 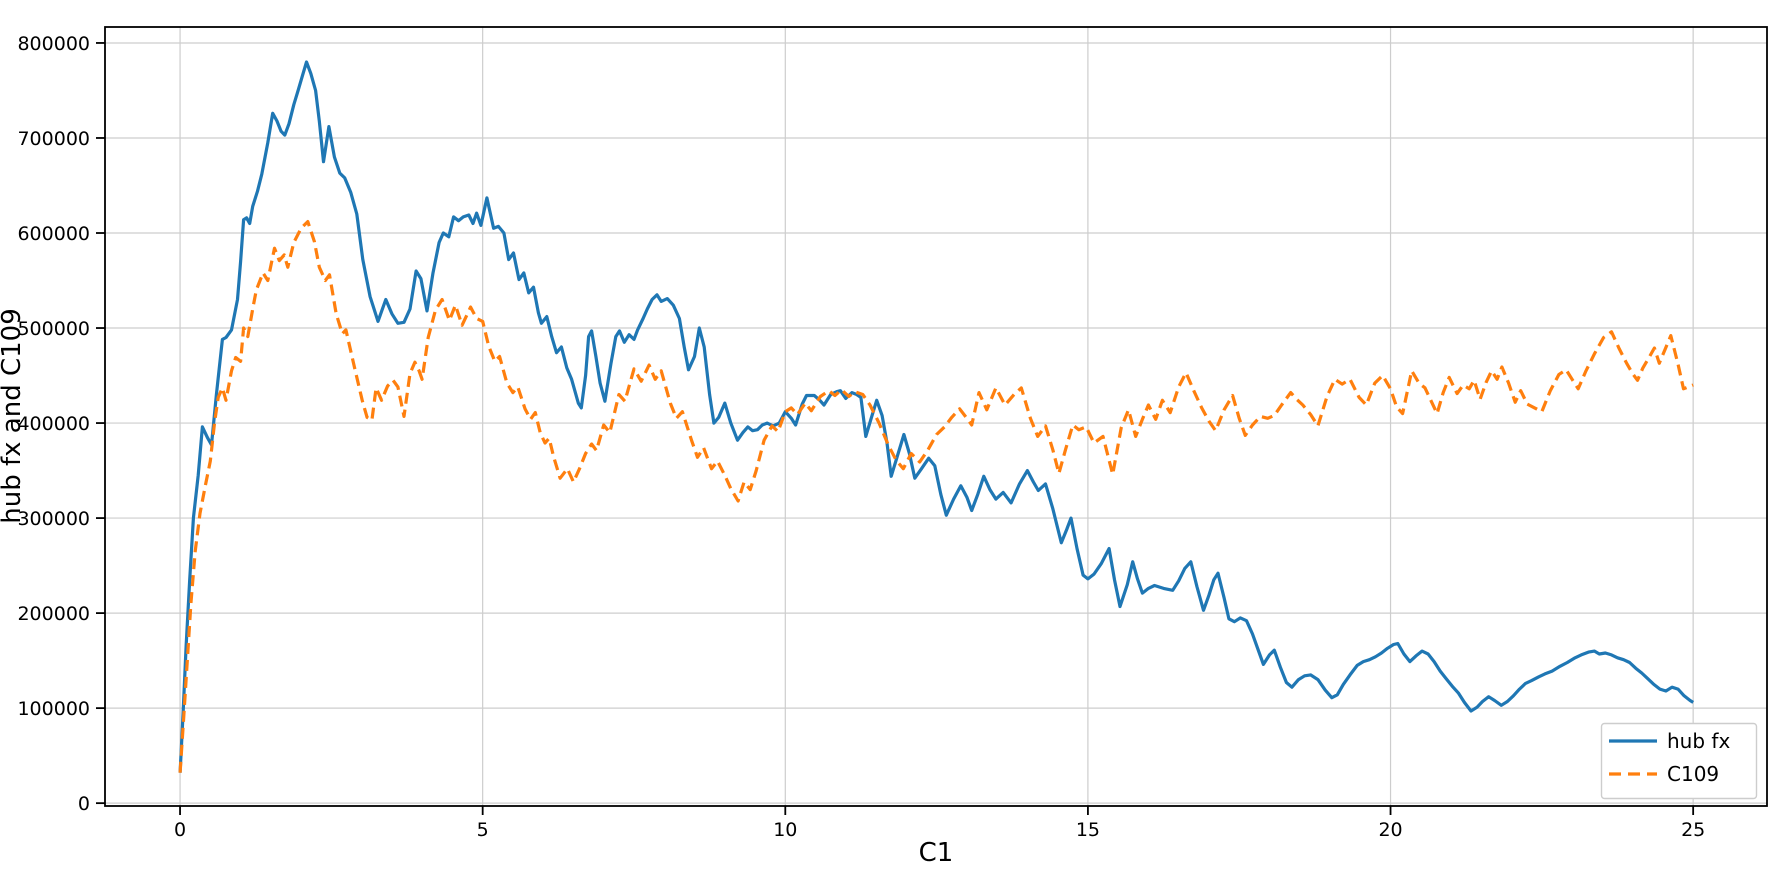 What do you see at coordinates (13, 416) in the screenshot?
I see `y-axis-label: hub fx and C109` at bounding box center [13, 416].